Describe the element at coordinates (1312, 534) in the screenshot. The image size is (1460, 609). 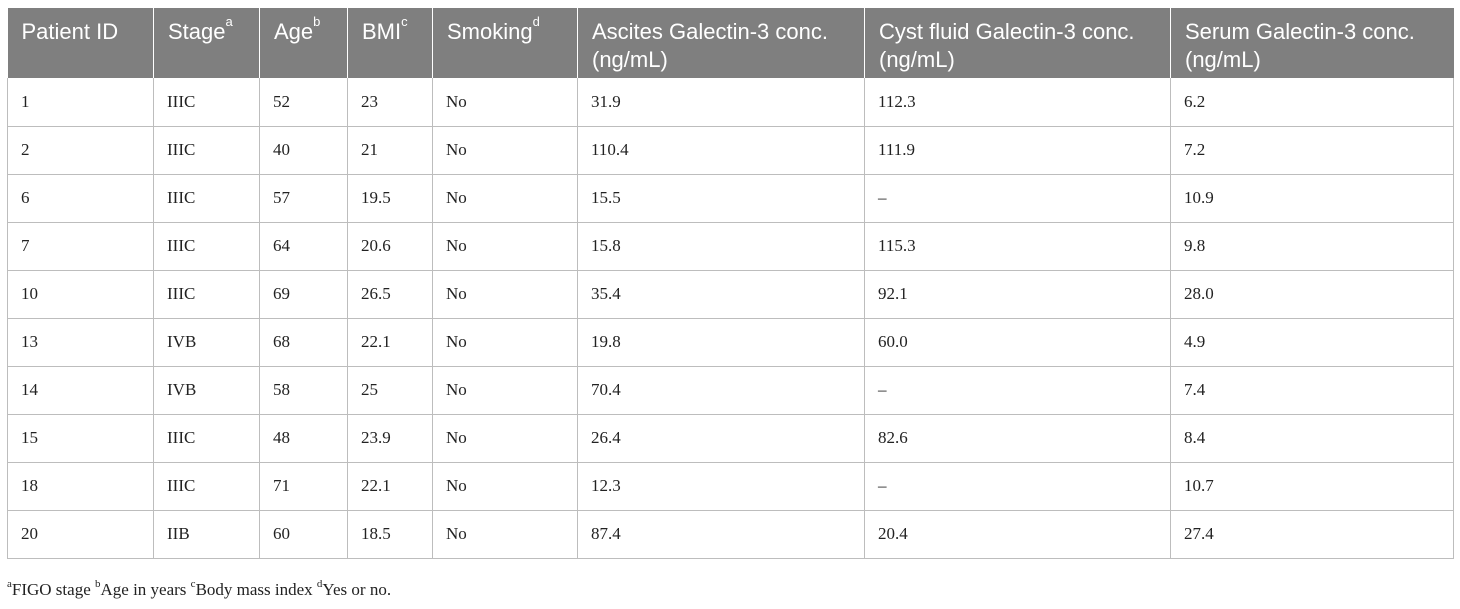
I see `table-cell: 27.4` at that location.